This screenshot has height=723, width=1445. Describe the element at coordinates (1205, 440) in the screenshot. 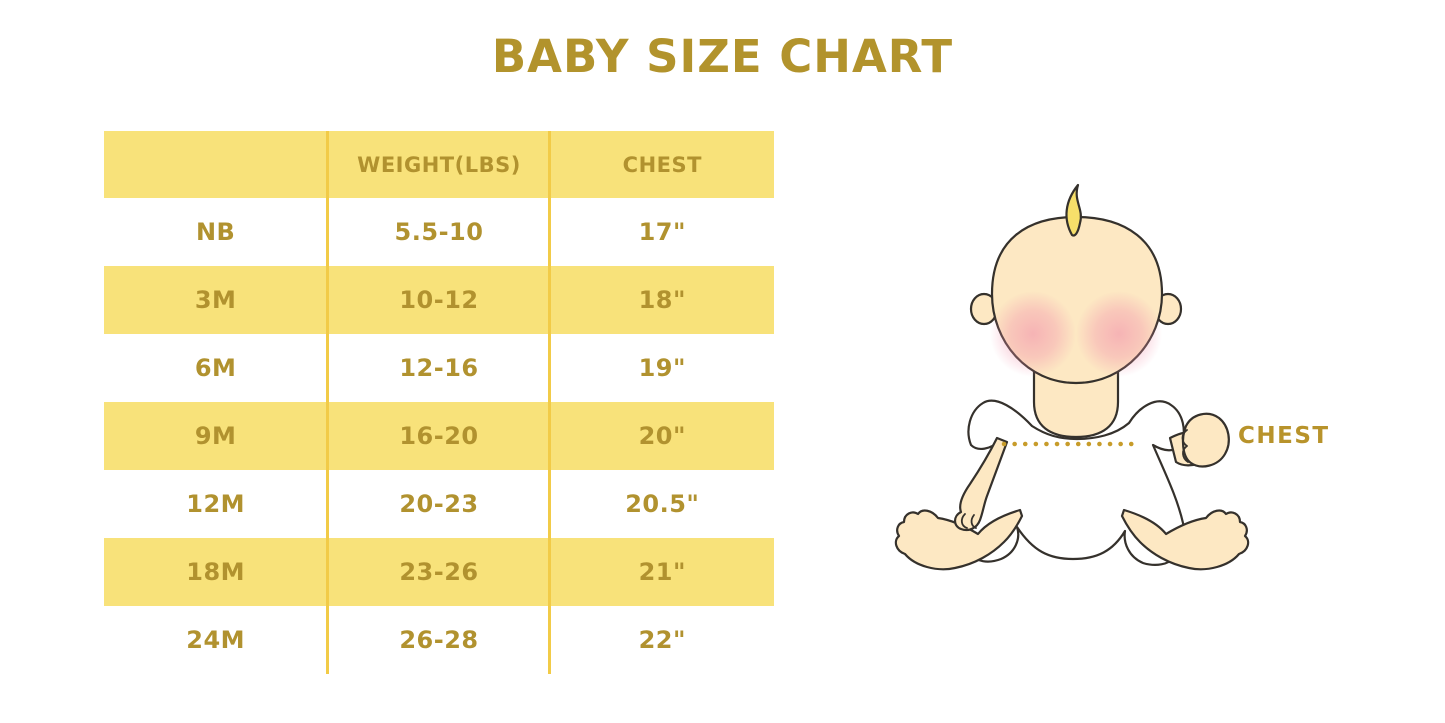

I see `baby-right-fist` at that location.